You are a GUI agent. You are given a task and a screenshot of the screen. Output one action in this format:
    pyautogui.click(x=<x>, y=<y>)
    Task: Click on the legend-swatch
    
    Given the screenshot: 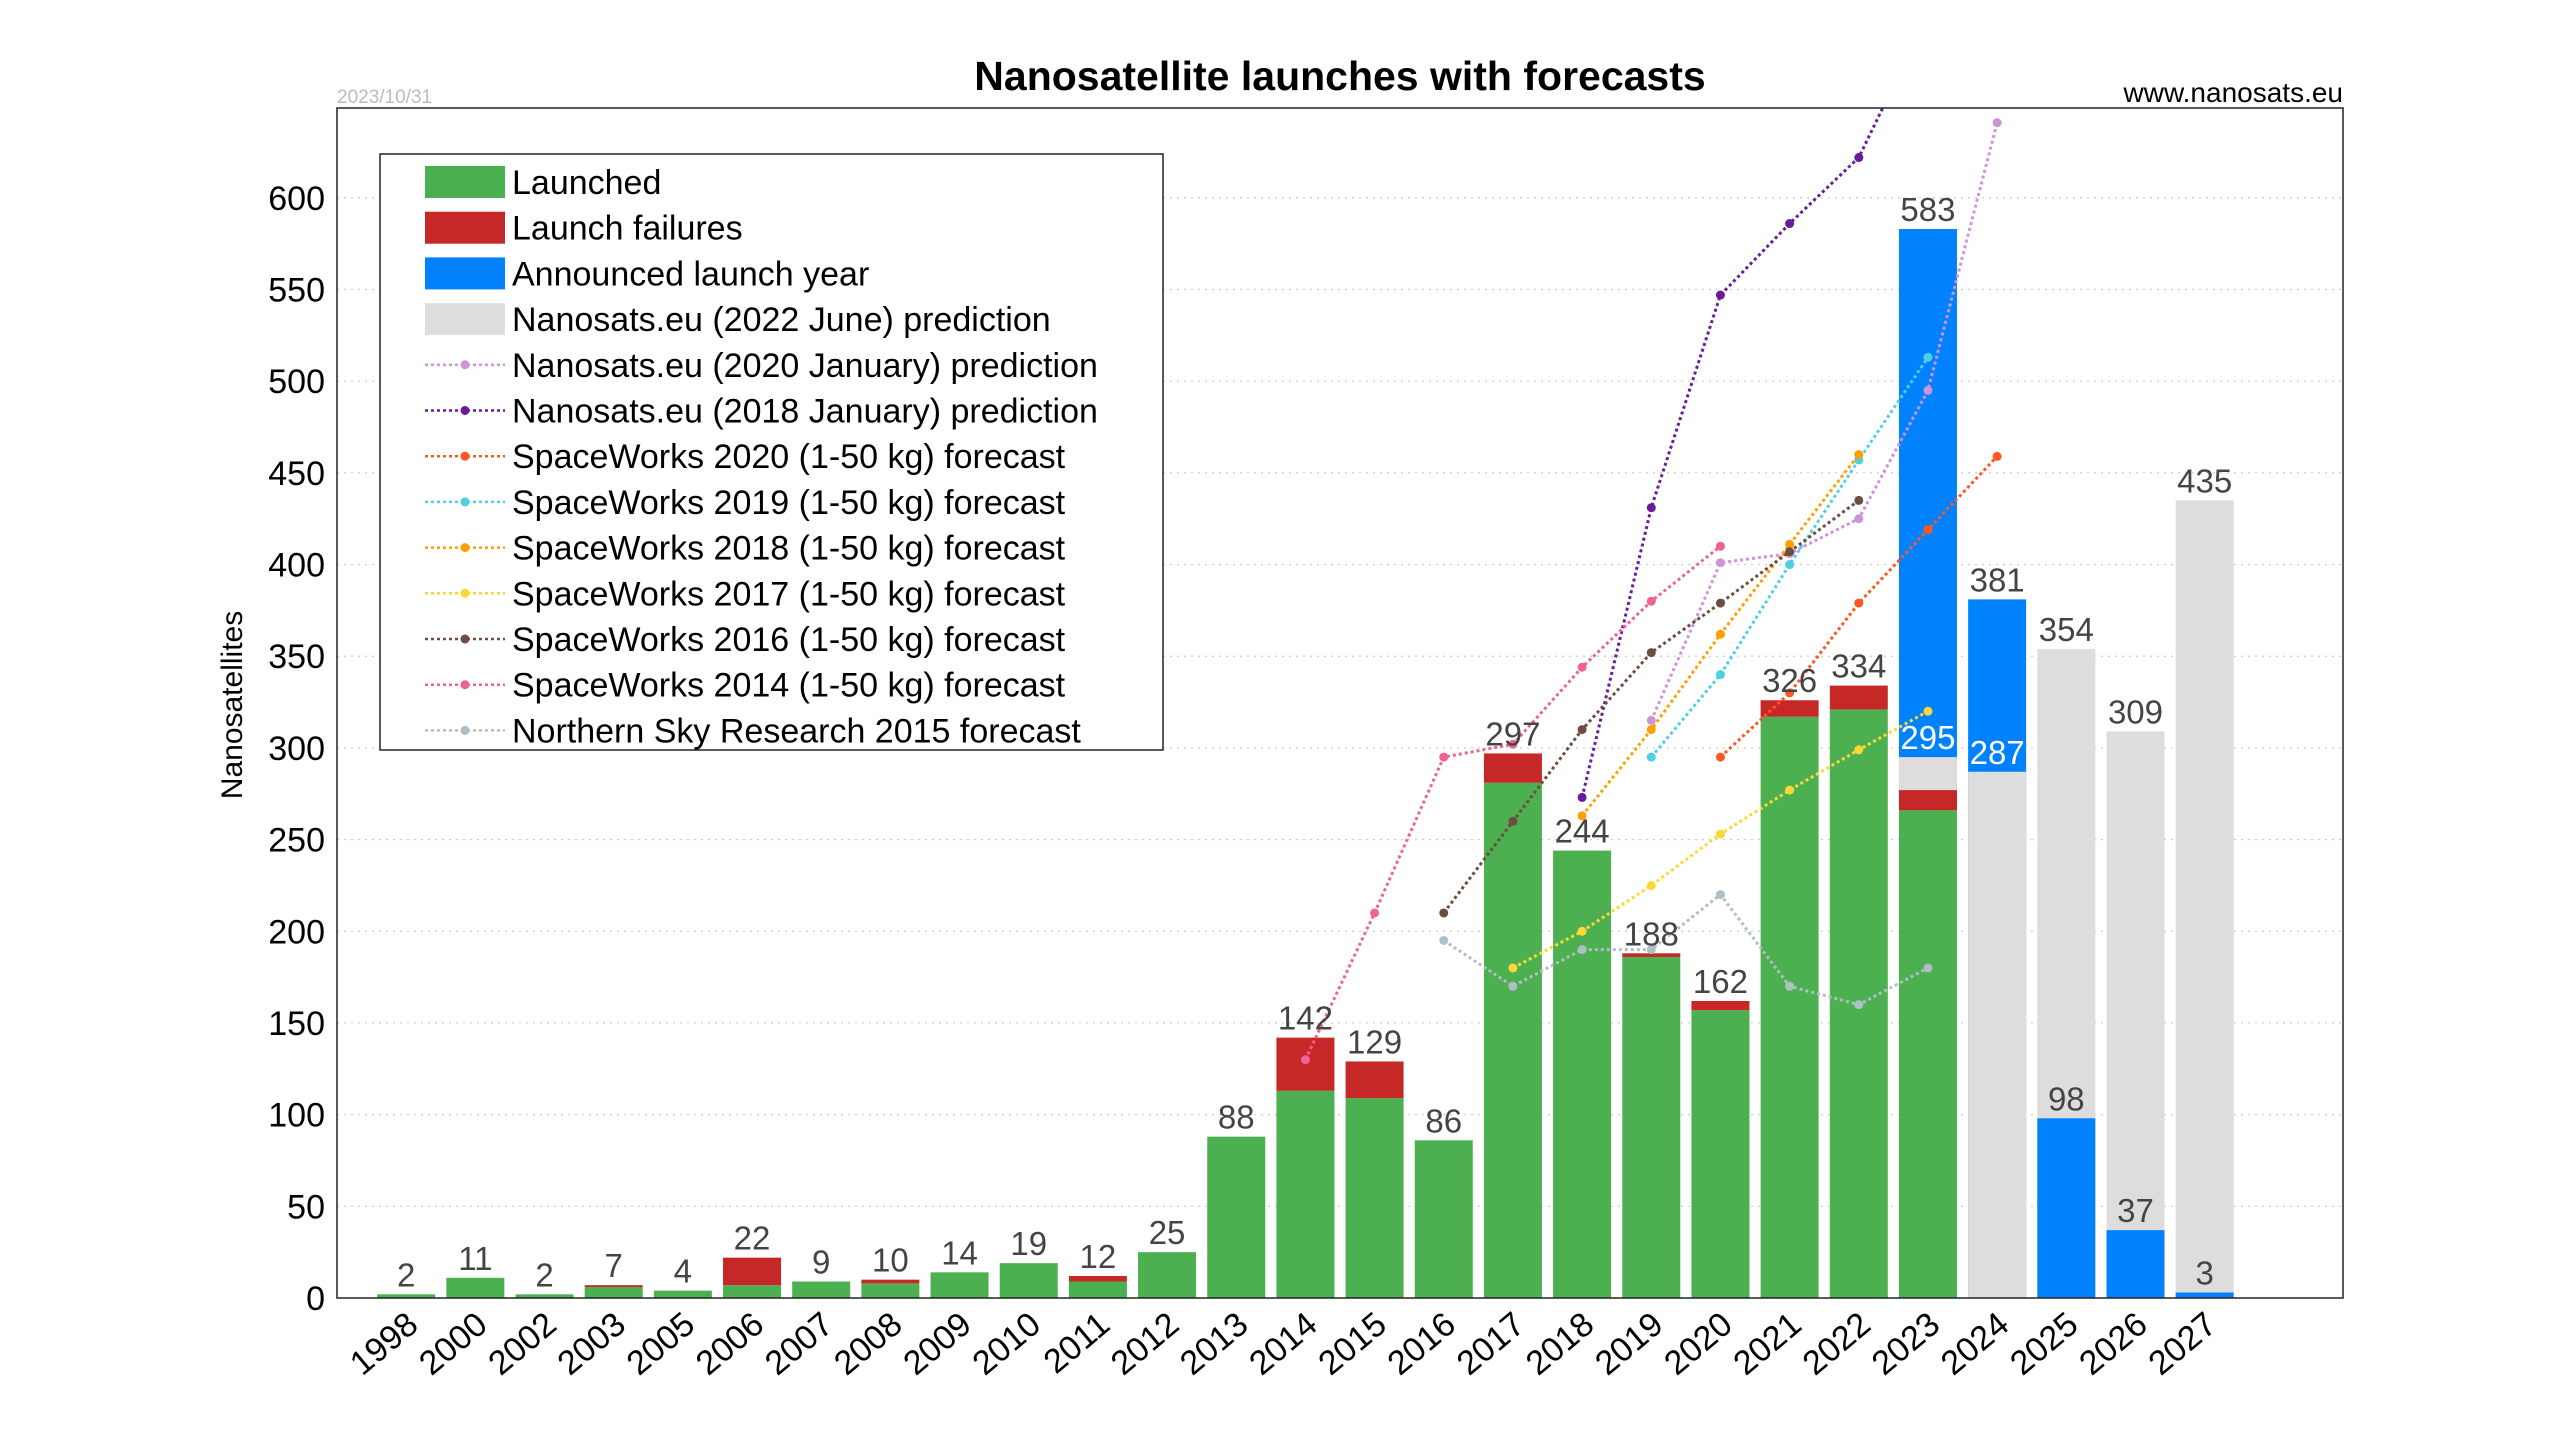 What is the action you would take?
    pyautogui.click(x=465, y=273)
    